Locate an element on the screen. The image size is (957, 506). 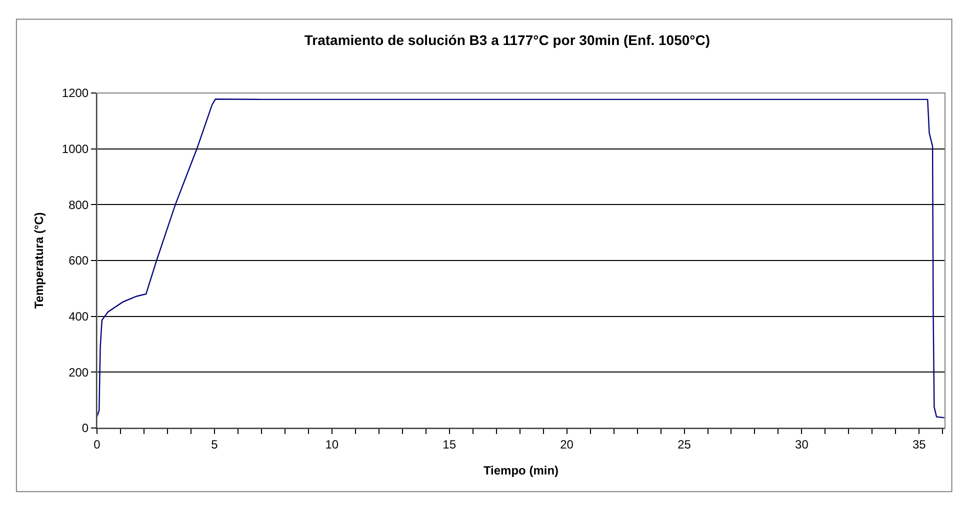
x-tick-label: 35 is located at coordinates (919, 444).